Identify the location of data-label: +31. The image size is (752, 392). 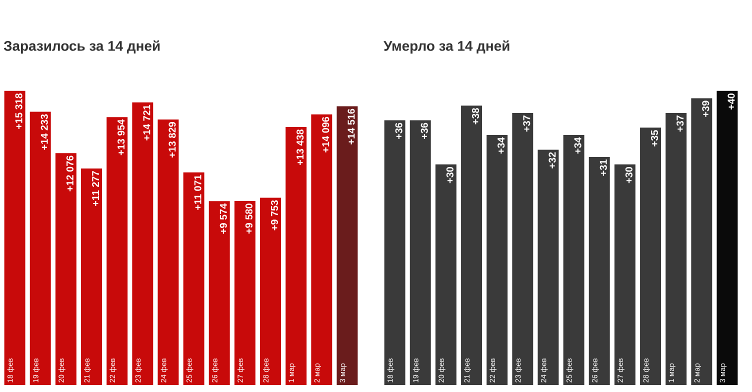
(603, 168).